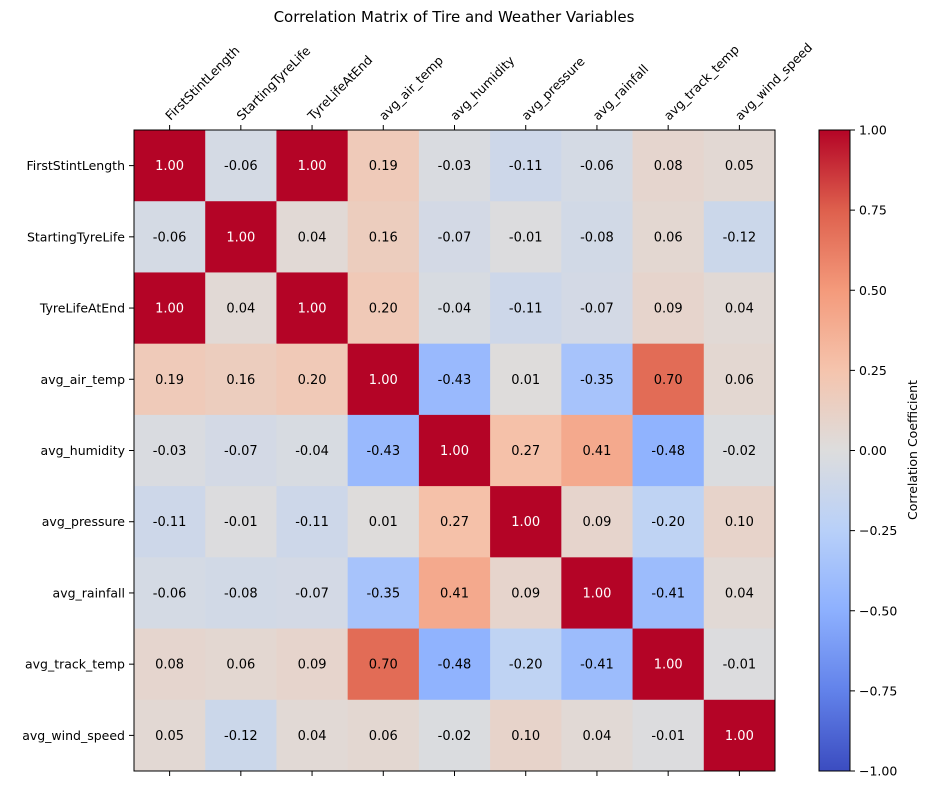 This screenshot has height=790, width=931. What do you see at coordinates (873, 450) in the screenshot?
I see `colorbar-tick-label: 0.00` at bounding box center [873, 450].